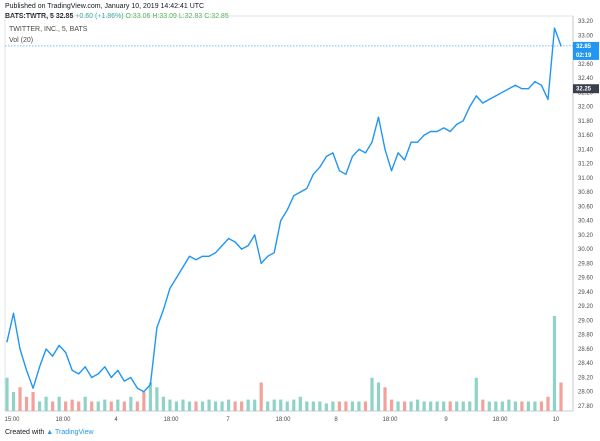 The width and height of the screenshot is (600, 441). What do you see at coordinates (586, 236) in the screenshot?
I see `y-tick-label: 30.20` at bounding box center [586, 236].